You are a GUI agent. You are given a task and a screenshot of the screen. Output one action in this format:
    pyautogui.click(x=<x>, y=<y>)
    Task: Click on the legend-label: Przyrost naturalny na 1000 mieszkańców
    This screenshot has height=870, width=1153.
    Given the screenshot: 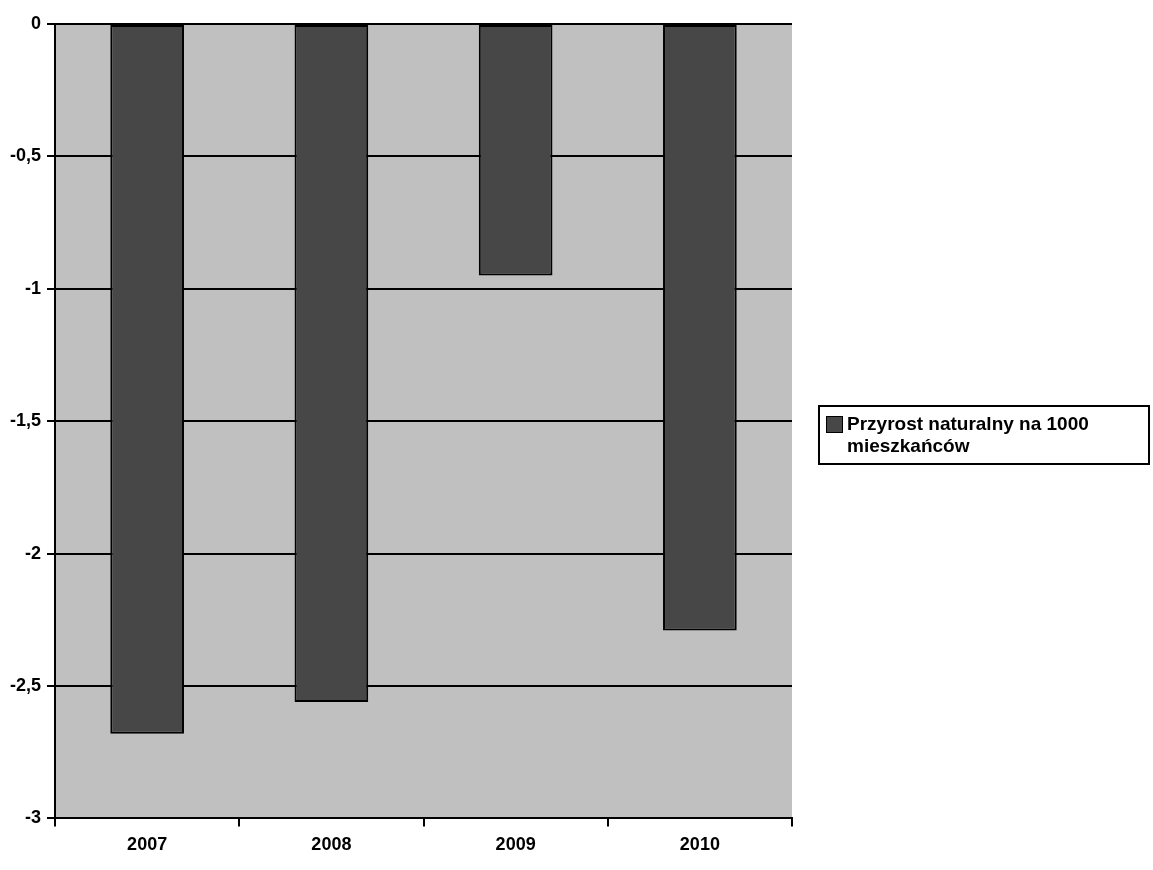 What is the action you would take?
    pyautogui.click(x=968, y=435)
    